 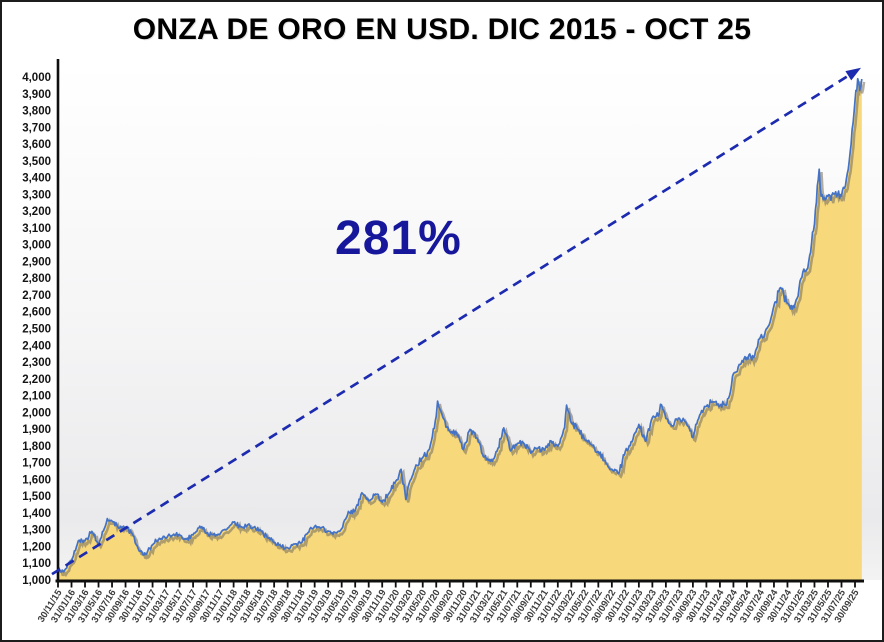 I want to click on svg-text: 2,200, so click(x=36, y=380).